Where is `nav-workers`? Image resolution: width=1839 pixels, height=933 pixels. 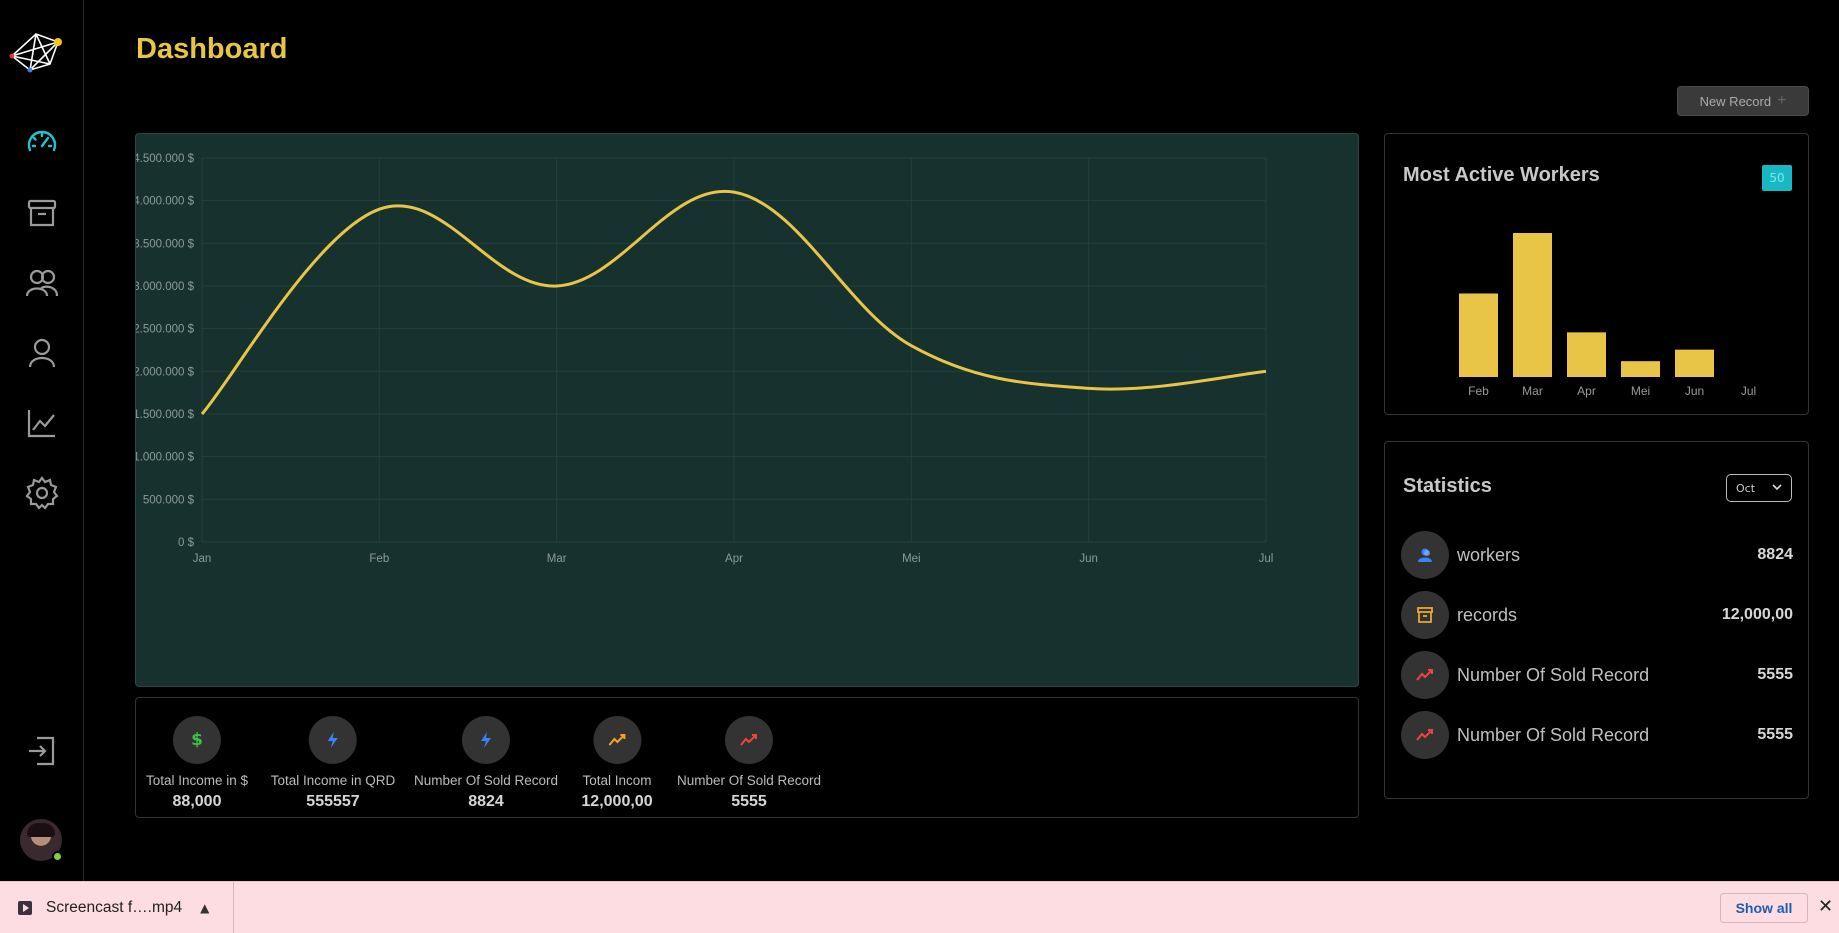 nav-workers is located at coordinates (42, 283).